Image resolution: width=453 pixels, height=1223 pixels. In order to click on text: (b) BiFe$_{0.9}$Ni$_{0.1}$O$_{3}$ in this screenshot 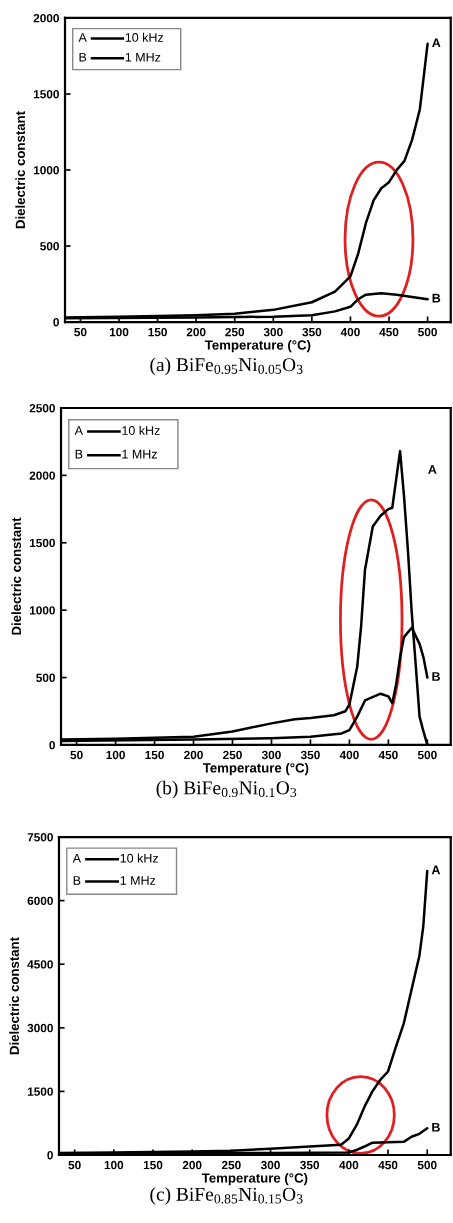, I will do `click(226, 789)`.